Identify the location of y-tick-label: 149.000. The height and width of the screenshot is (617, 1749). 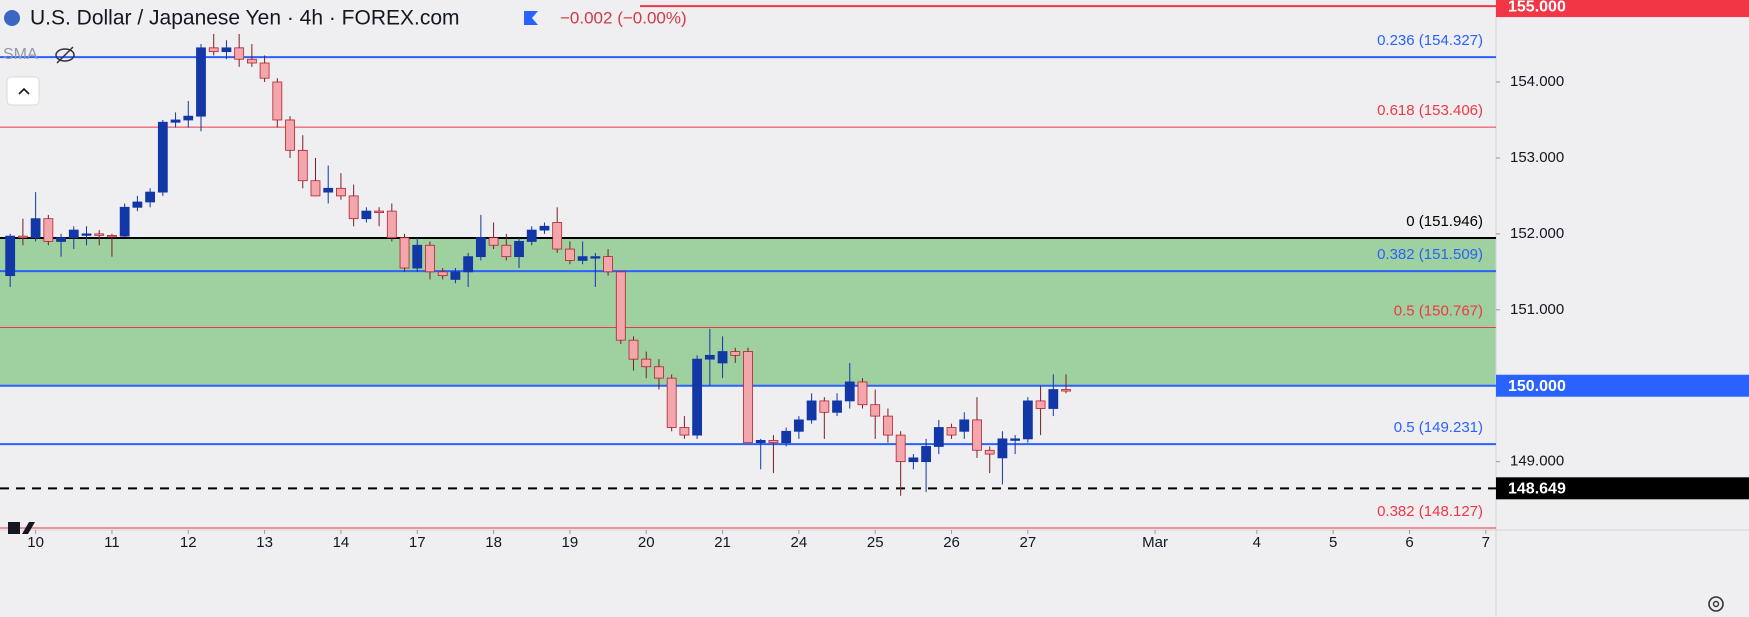
(1537, 461).